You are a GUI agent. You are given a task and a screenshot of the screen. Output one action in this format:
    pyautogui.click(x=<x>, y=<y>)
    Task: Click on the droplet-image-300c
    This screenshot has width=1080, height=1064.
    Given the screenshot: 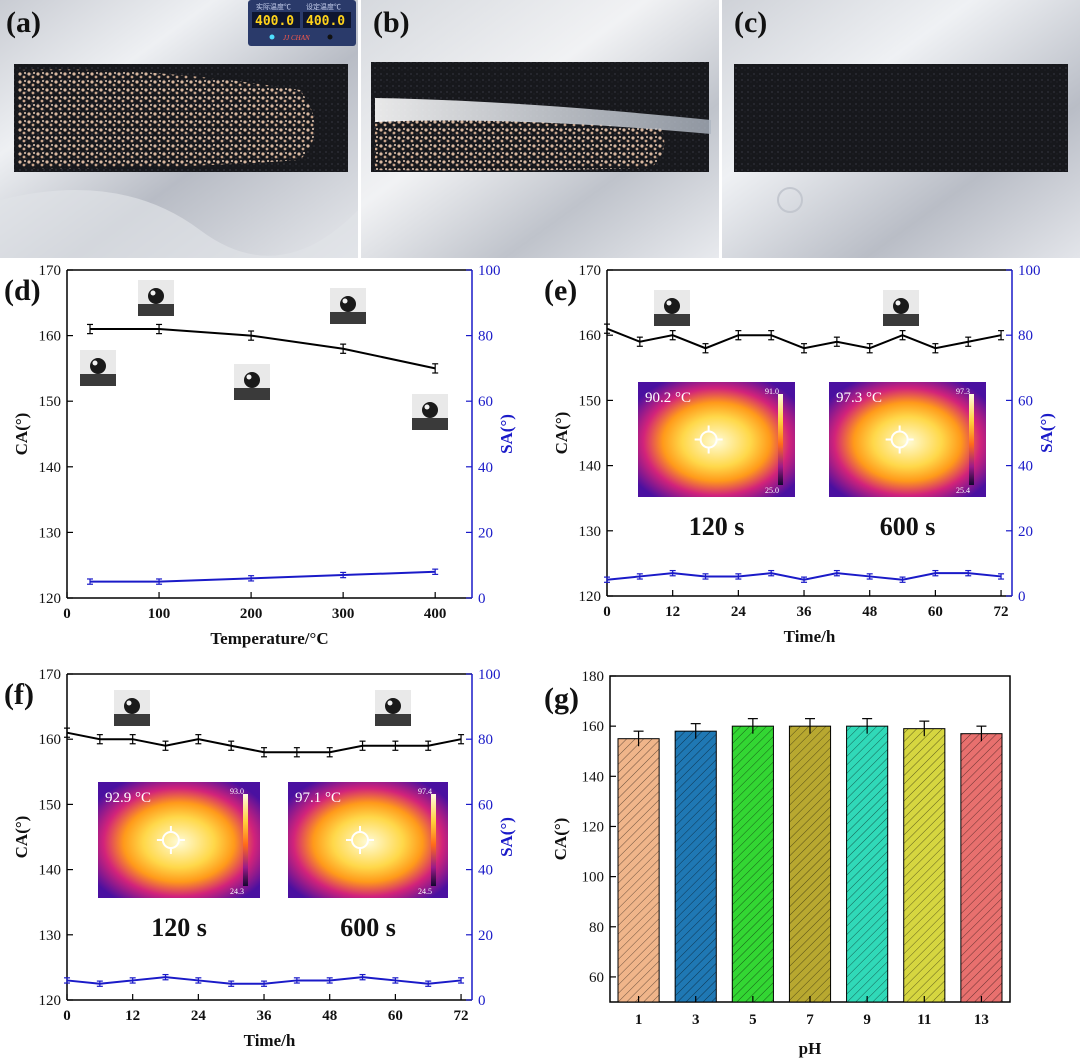 What is the action you would take?
    pyautogui.click(x=348, y=306)
    